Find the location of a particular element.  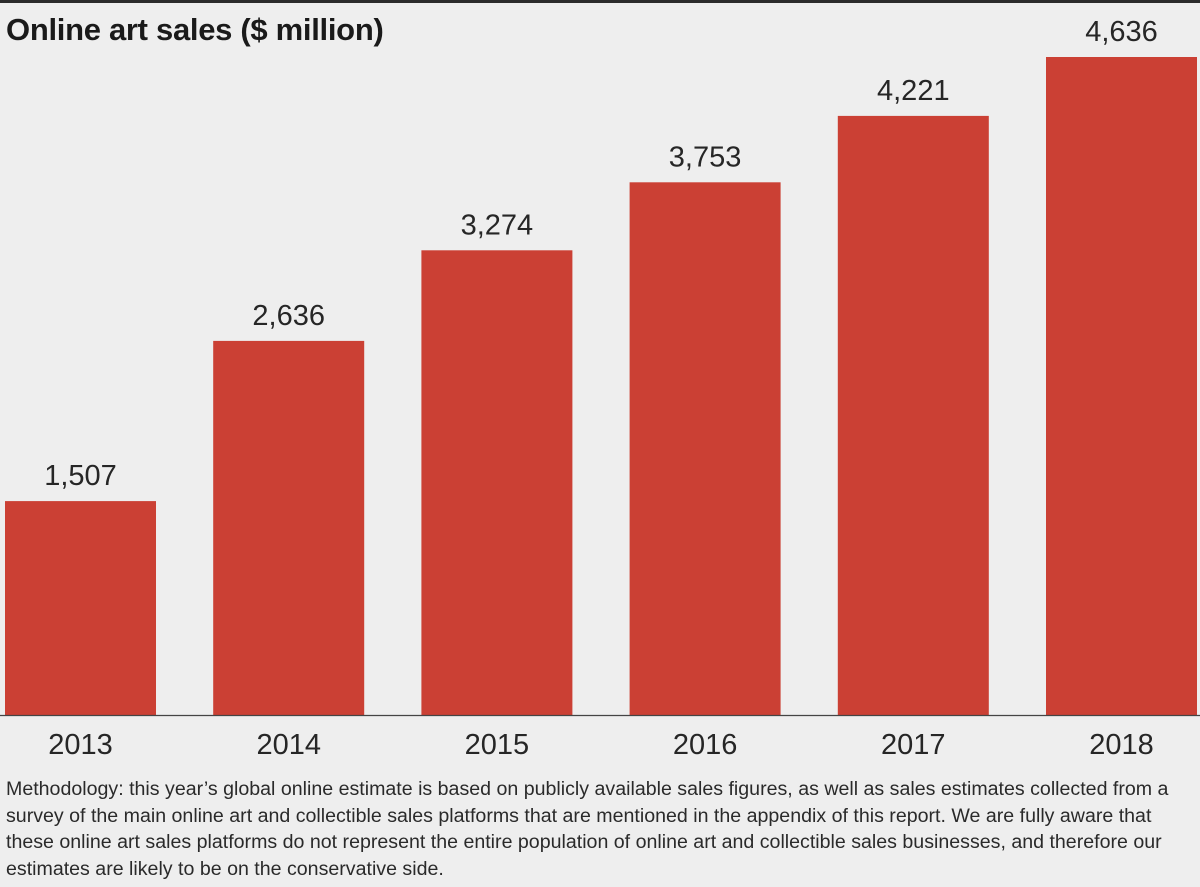

x-tick-label-2015: 2015 is located at coordinates (497, 745).